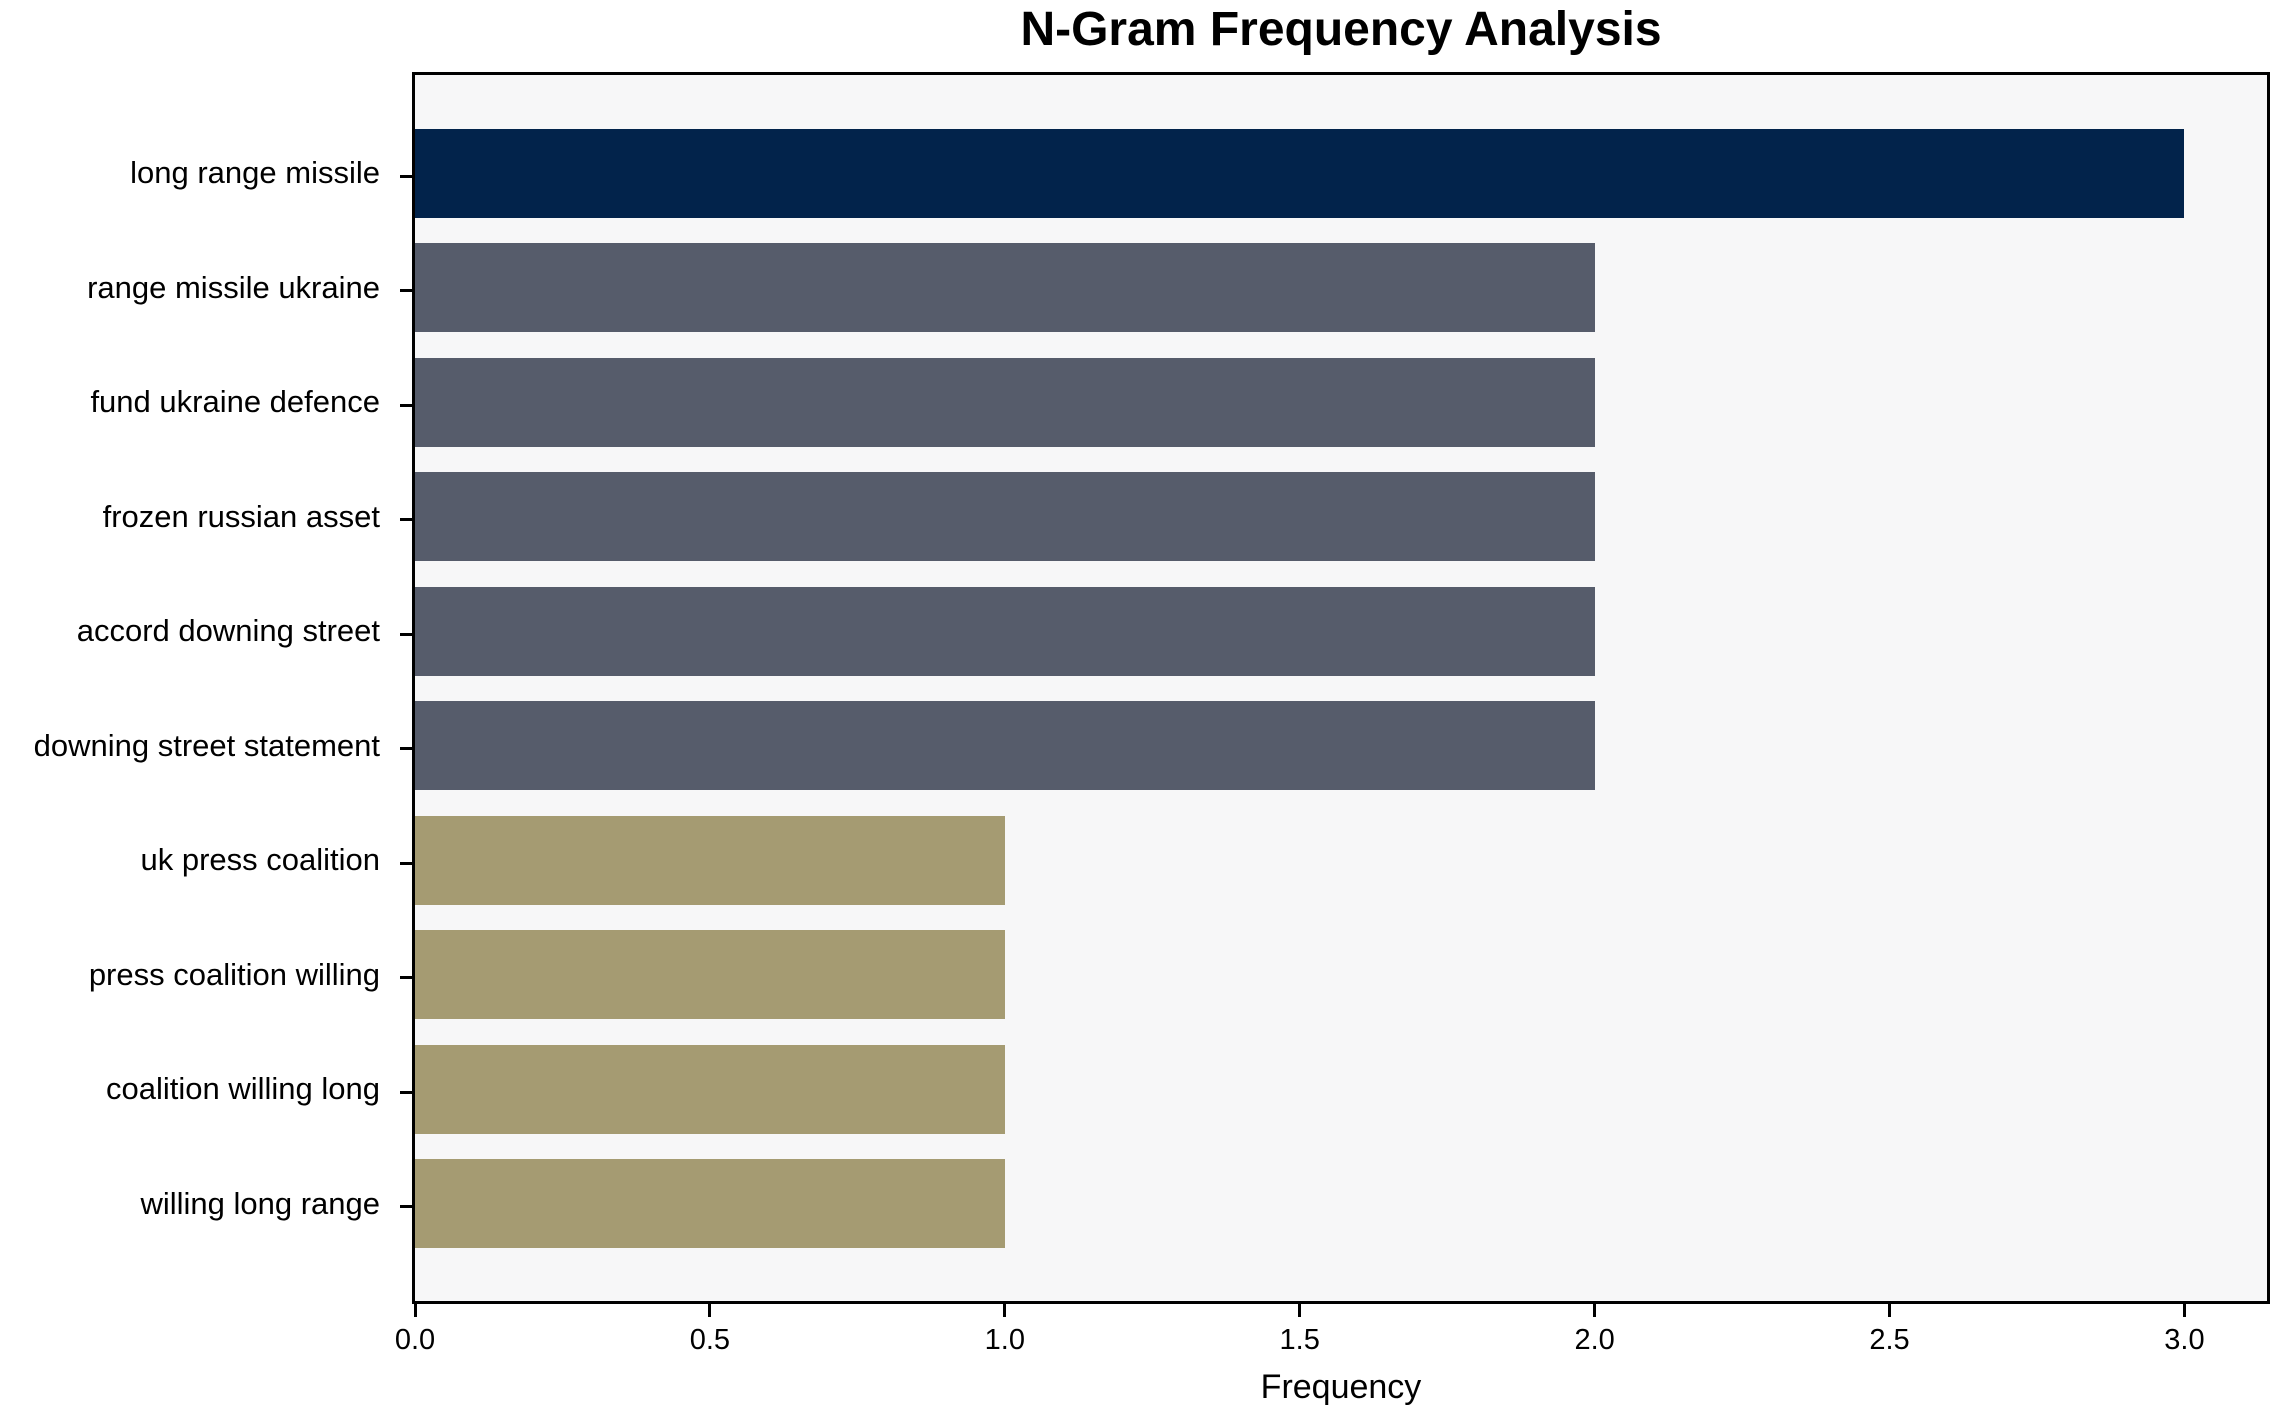  I want to click on x-tick-label: 1.5, so click(1299, 1340).